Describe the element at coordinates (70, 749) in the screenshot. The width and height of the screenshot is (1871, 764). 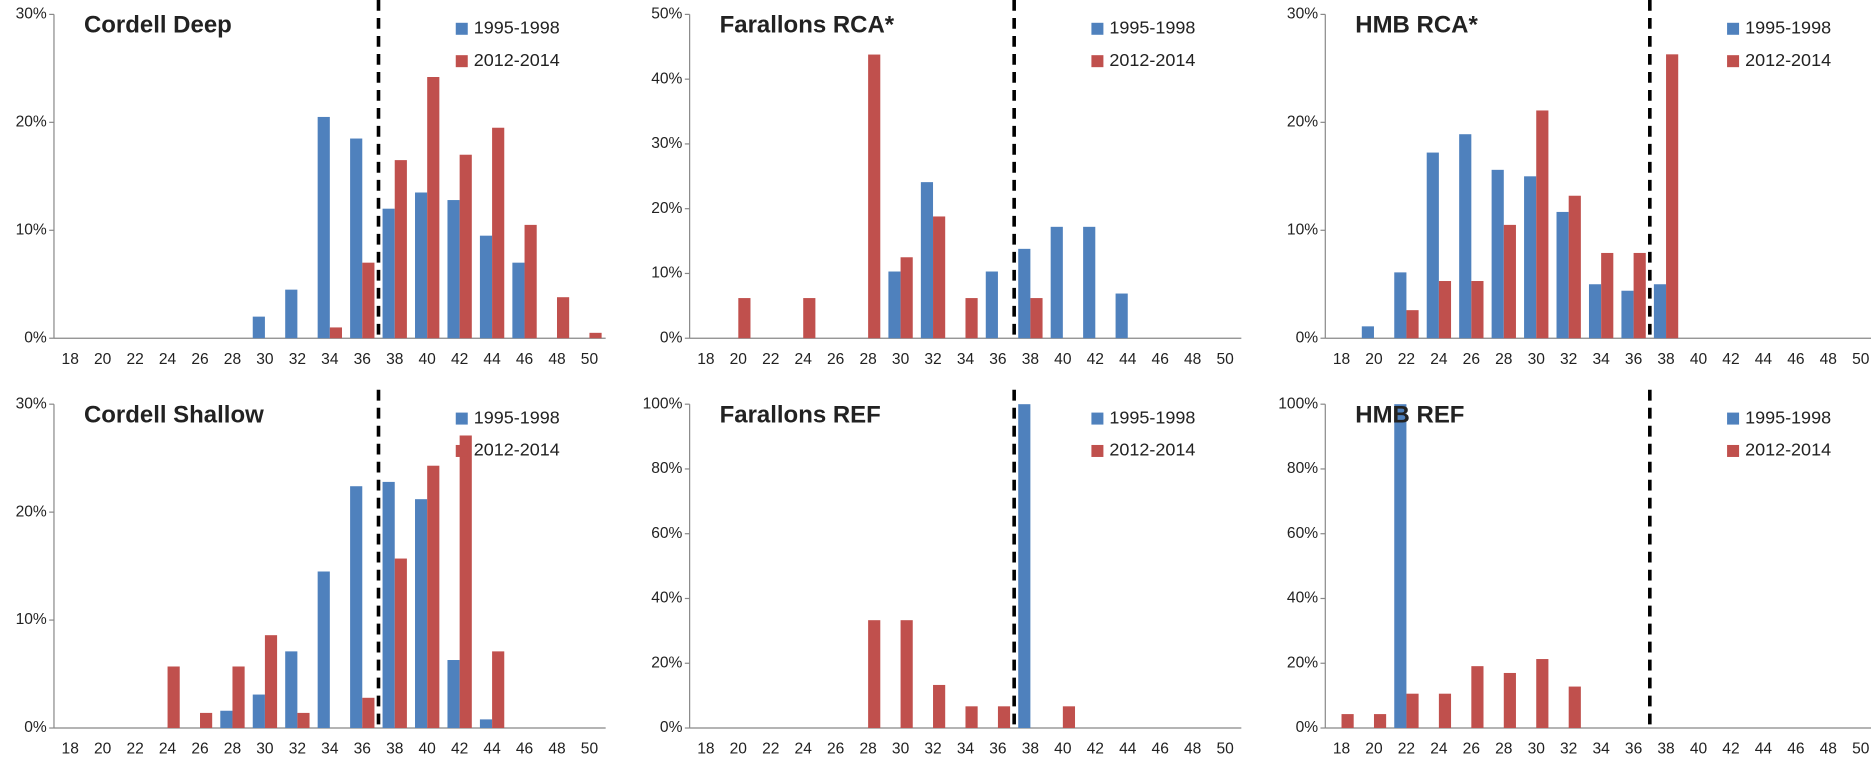
I see `x-tick-label: 18` at that location.